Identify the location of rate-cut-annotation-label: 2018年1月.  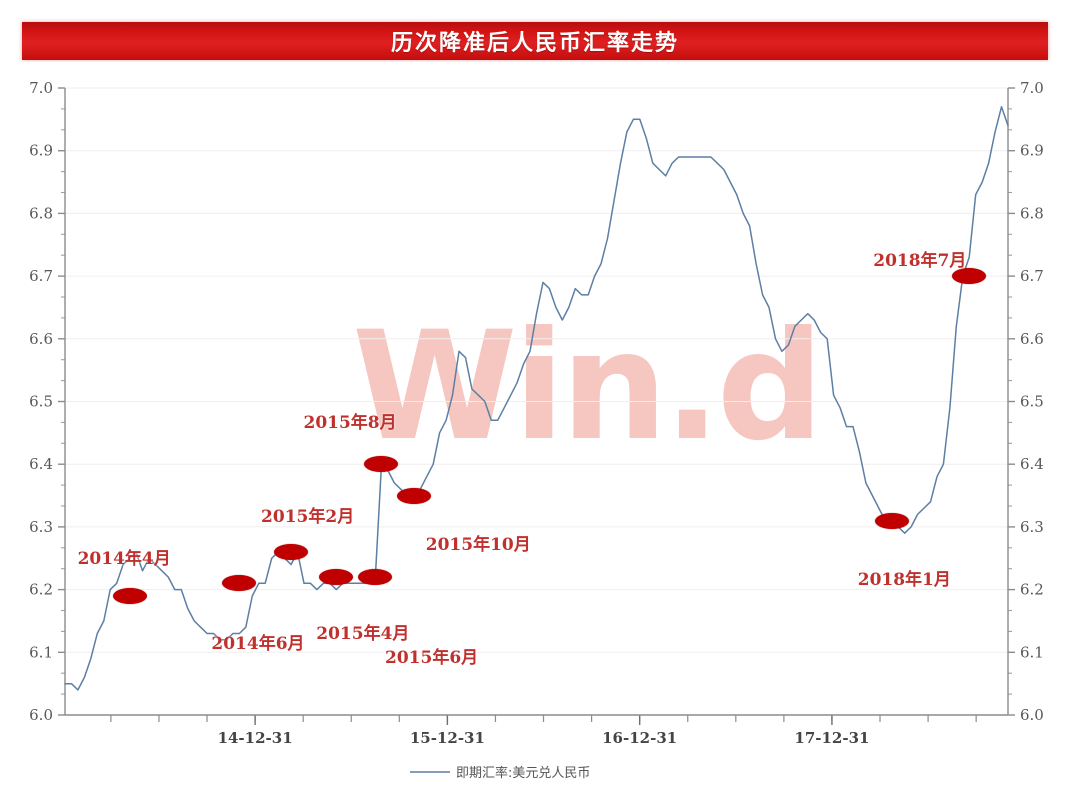
(904, 579).